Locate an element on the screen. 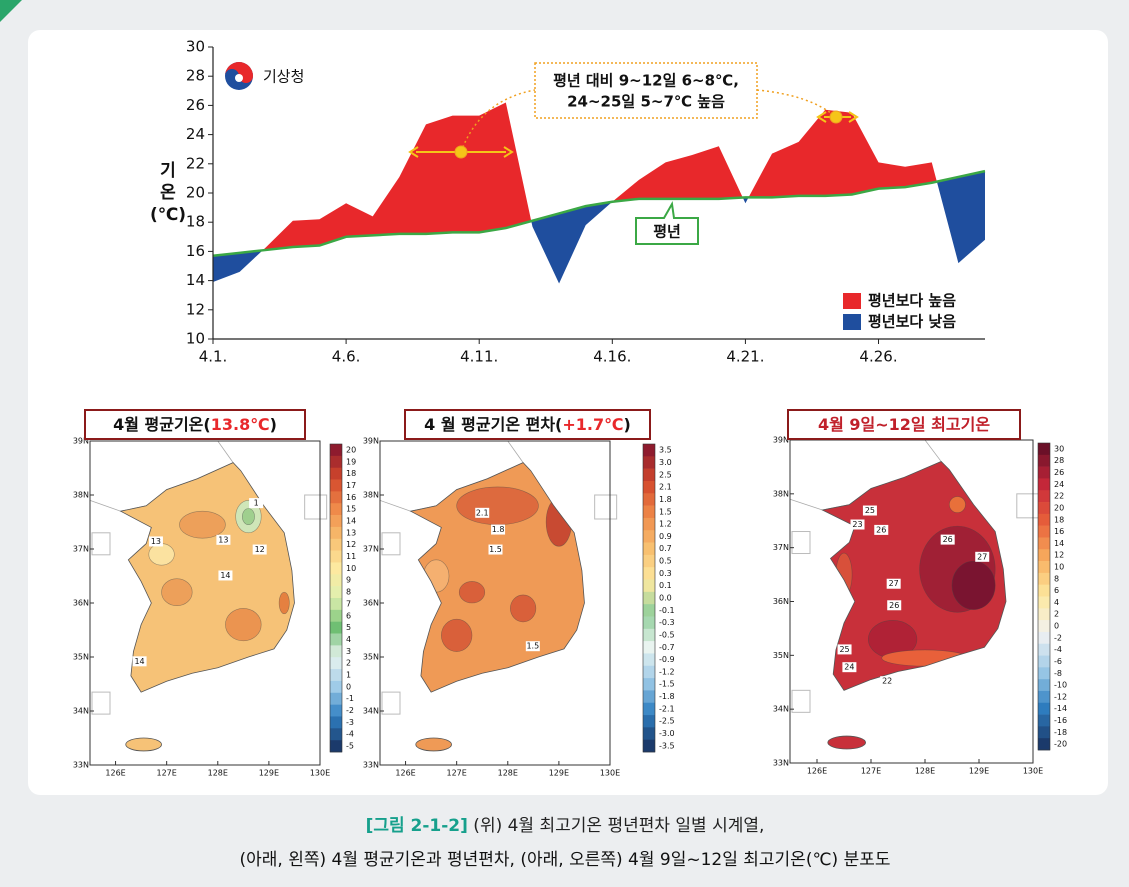 Image resolution: width=1129 pixels, height=887 pixels. colorbar-label: 0.0 is located at coordinates (665, 598).